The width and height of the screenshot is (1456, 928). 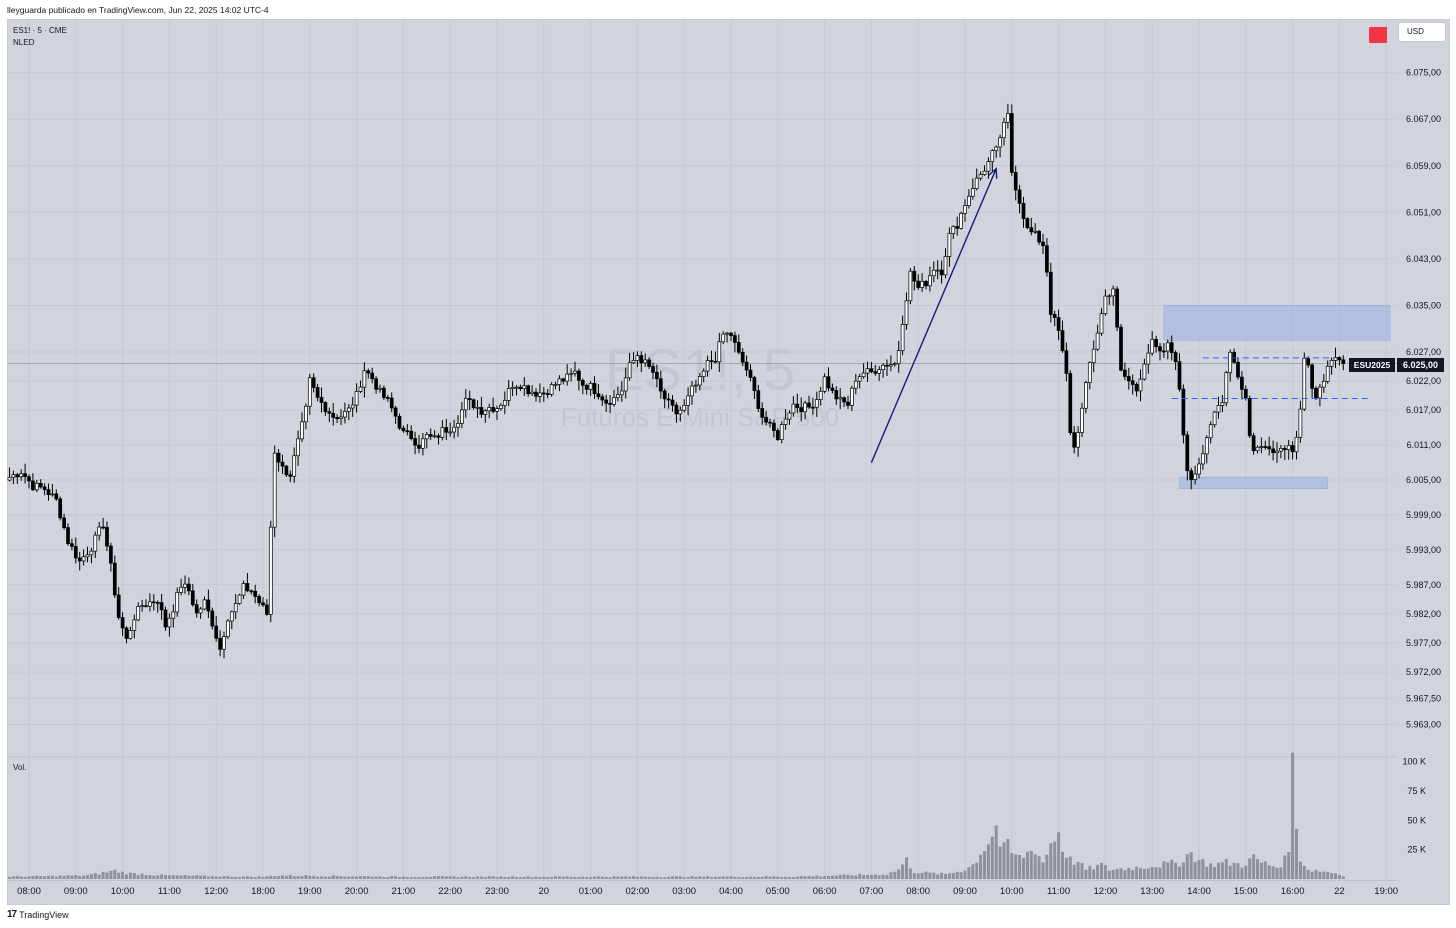 What do you see at coordinates (38, 914) in the screenshot?
I see `tradingview-footer: 17 TradingView` at bounding box center [38, 914].